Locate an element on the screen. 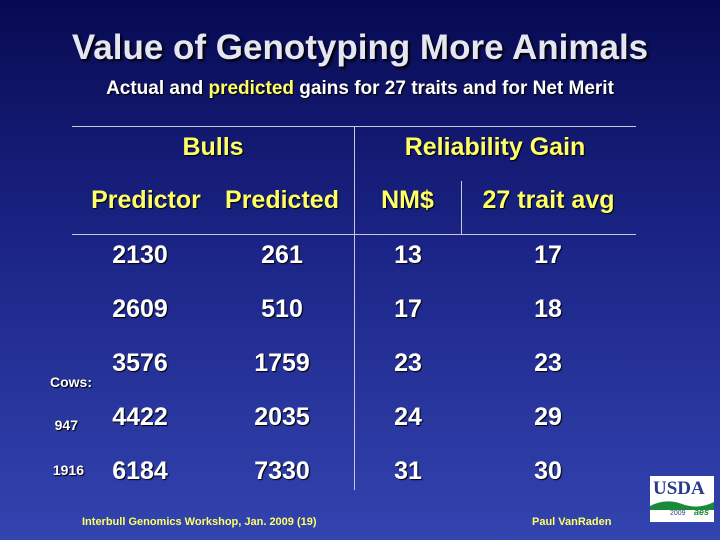 Image resolution: width=720 pixels, height=540 pixels. footer-author: Paul VanRaden is located at coordinates (572, 522).